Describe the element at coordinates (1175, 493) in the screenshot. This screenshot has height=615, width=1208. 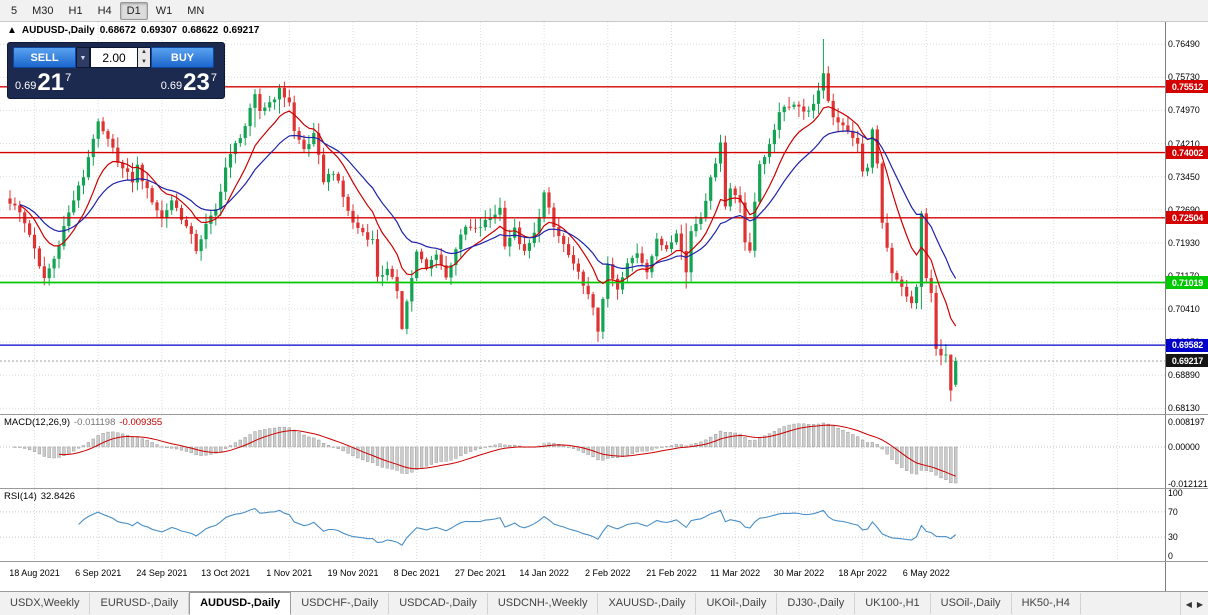
I see `rsi-tick-label: 100` at that location.